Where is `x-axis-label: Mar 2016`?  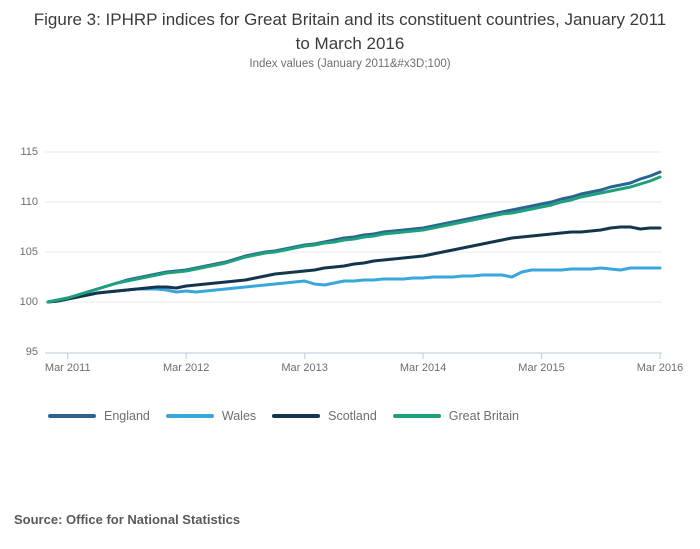 x-axis-label: Mar 2016 is located at coordinates (660, 368).